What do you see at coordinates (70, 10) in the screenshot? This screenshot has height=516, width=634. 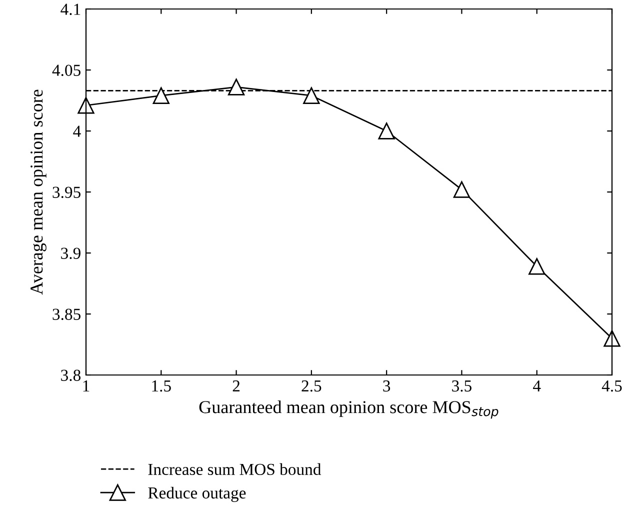 I see `y-tick-label: 4.1` at bounding box center [70, 10].